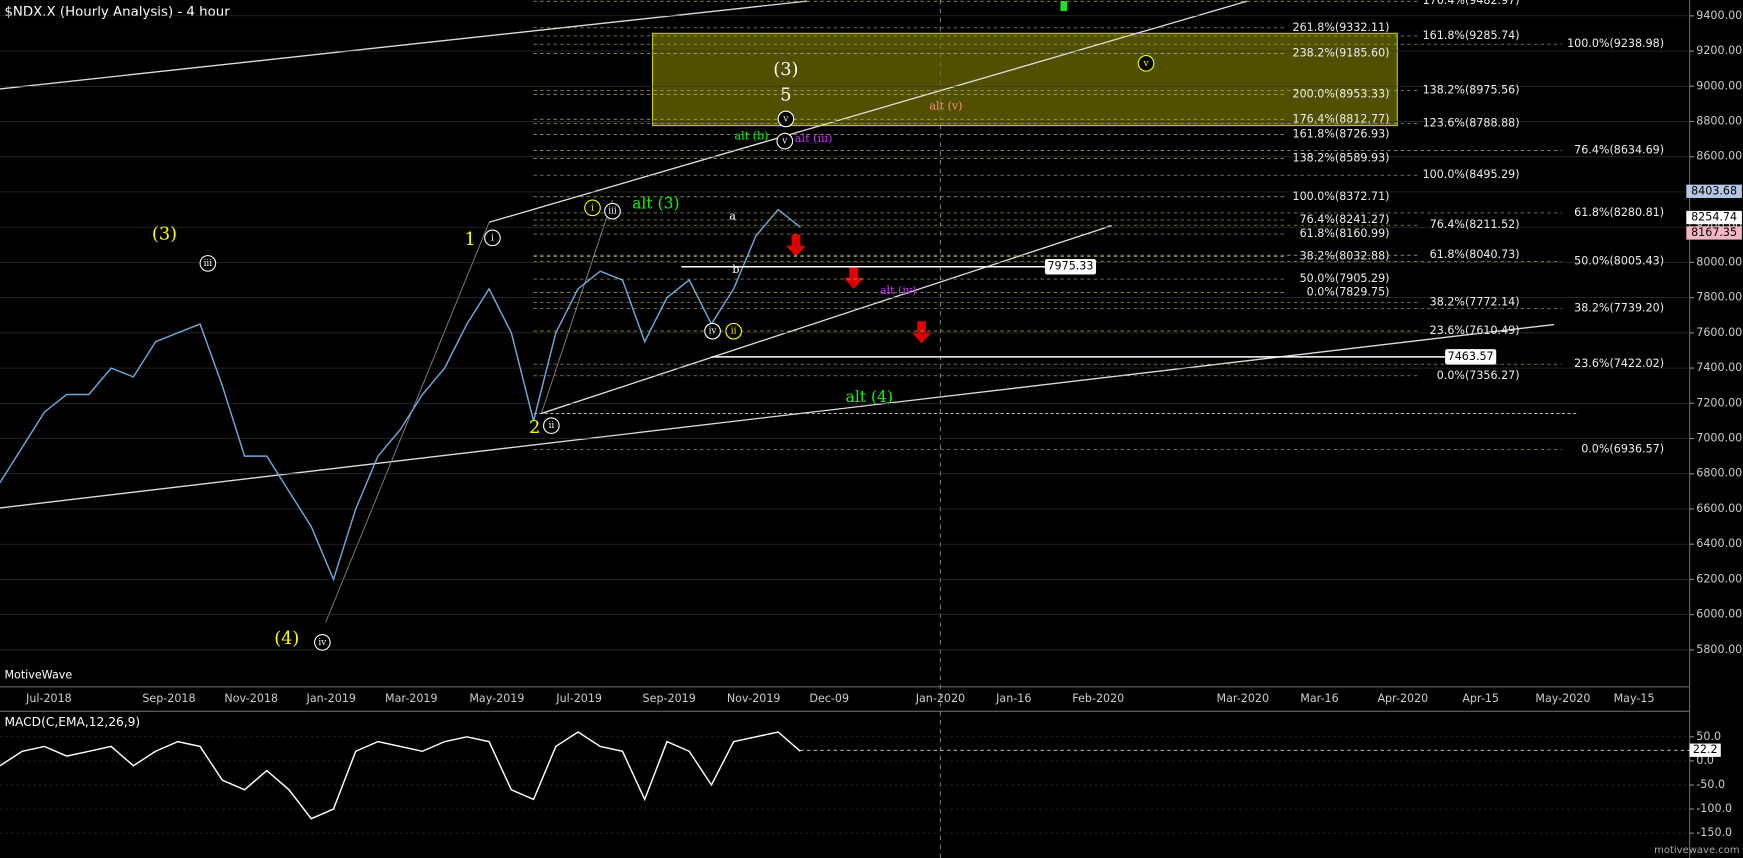 This screenshot has height=858, width=1743. What do you see at coordinates (1345, 256) in the screenshot?
I see `fib-label: 38.2%(8032.88)` at bounding box center [1345, 256].